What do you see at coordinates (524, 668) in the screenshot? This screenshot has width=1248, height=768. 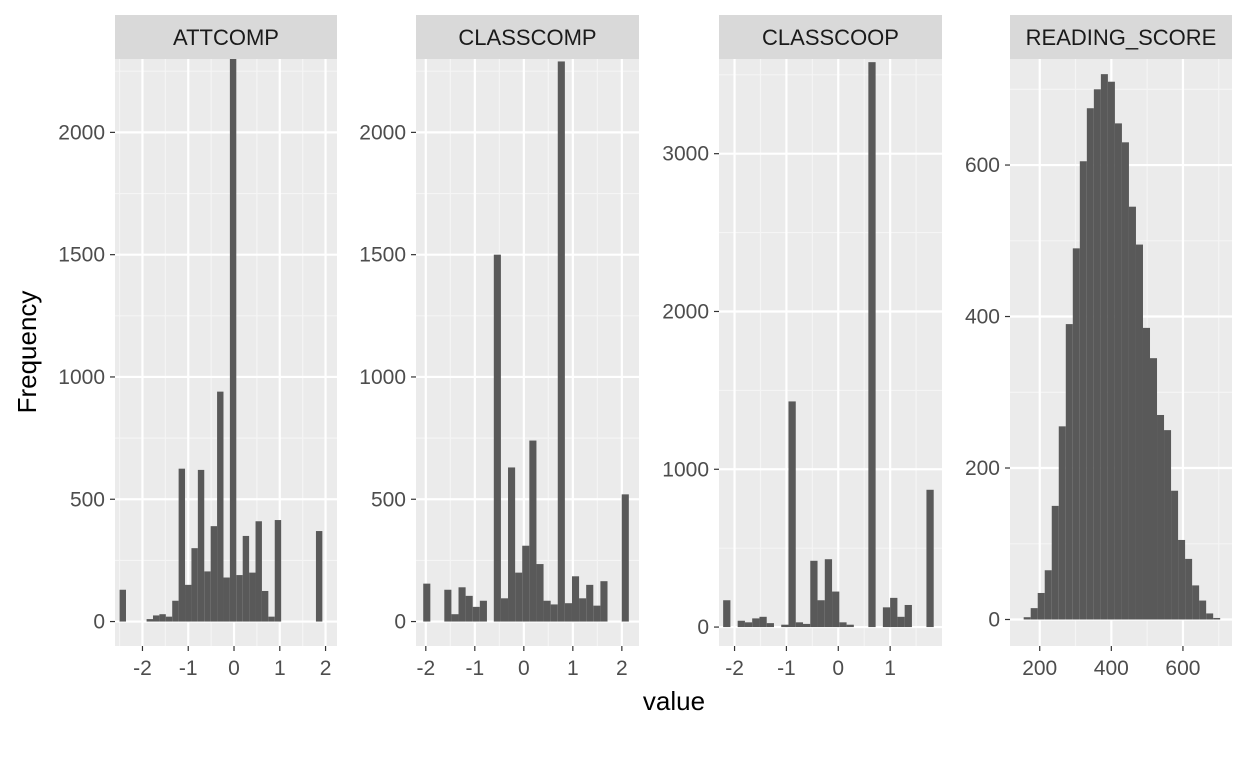 I see `panel-classcomp-x-tick-label: 0` at bounding box center [524, 668].